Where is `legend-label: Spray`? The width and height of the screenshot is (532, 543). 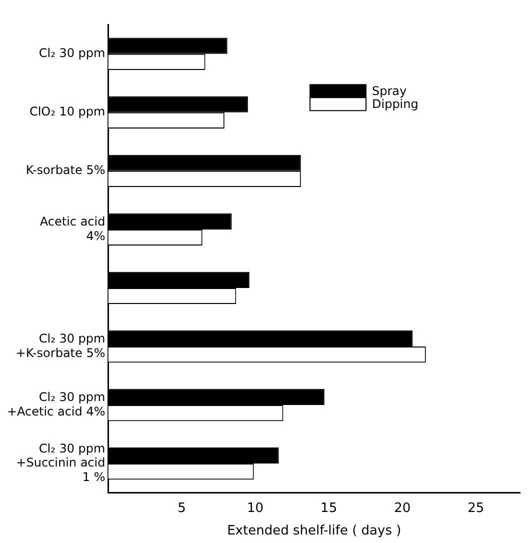 legend-label: Spray is located at coordinates (389, 91).